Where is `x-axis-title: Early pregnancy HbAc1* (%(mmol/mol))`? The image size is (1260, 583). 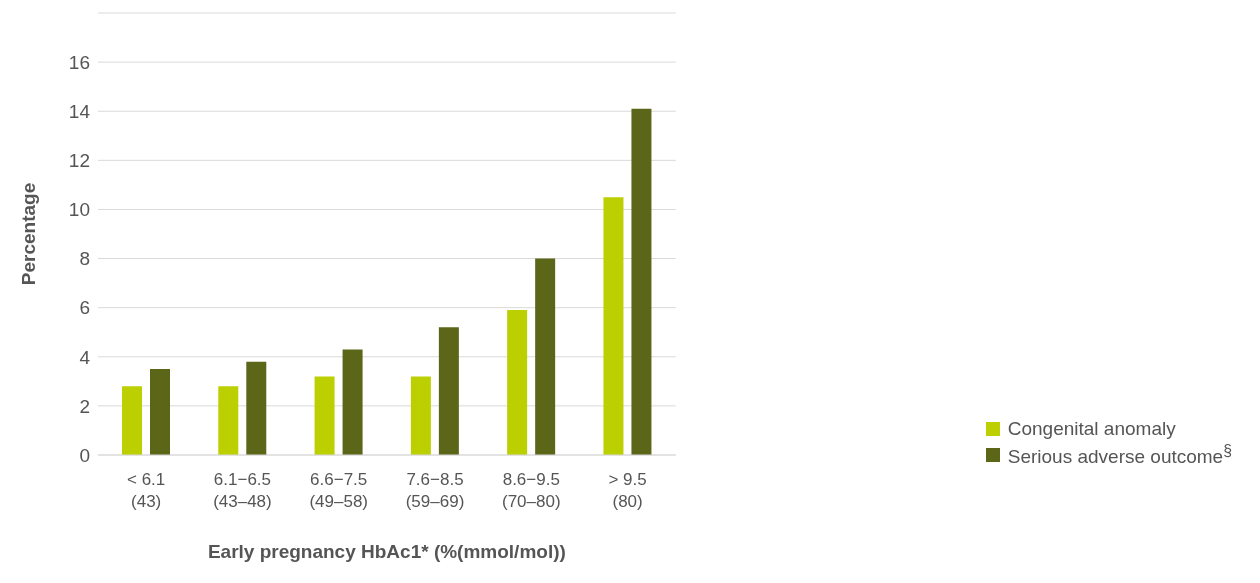
x-axis-title: Early pregnancy HbAc1* (%(mmol/mol)) is located at coordinates (386, 552).